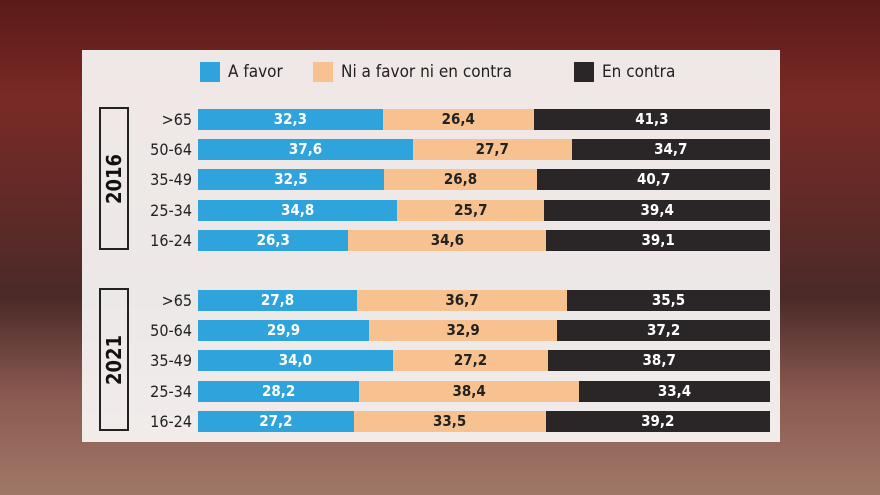 The width and height of the screenshot is (880, 495). I want to click on bar-segment: 32,3, so click(290, 119).